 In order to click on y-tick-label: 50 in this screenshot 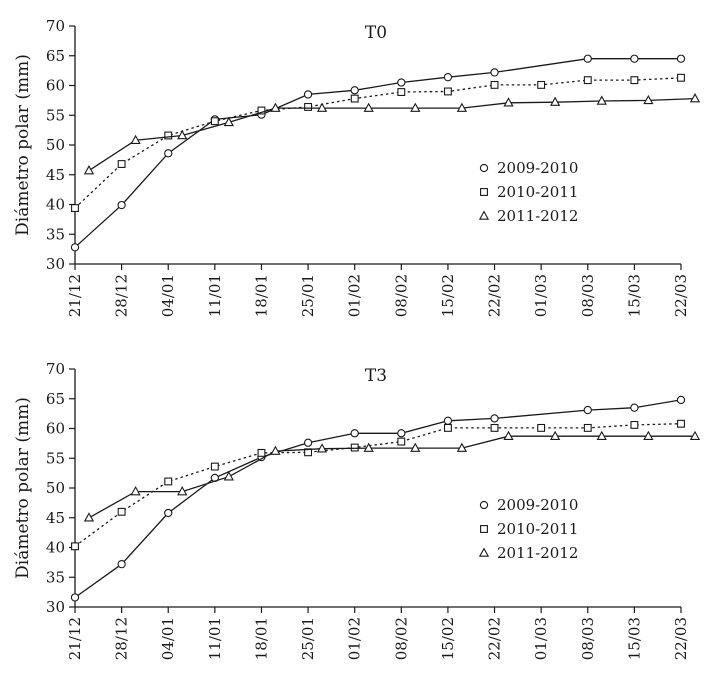, I will do `click(55, 145)`.